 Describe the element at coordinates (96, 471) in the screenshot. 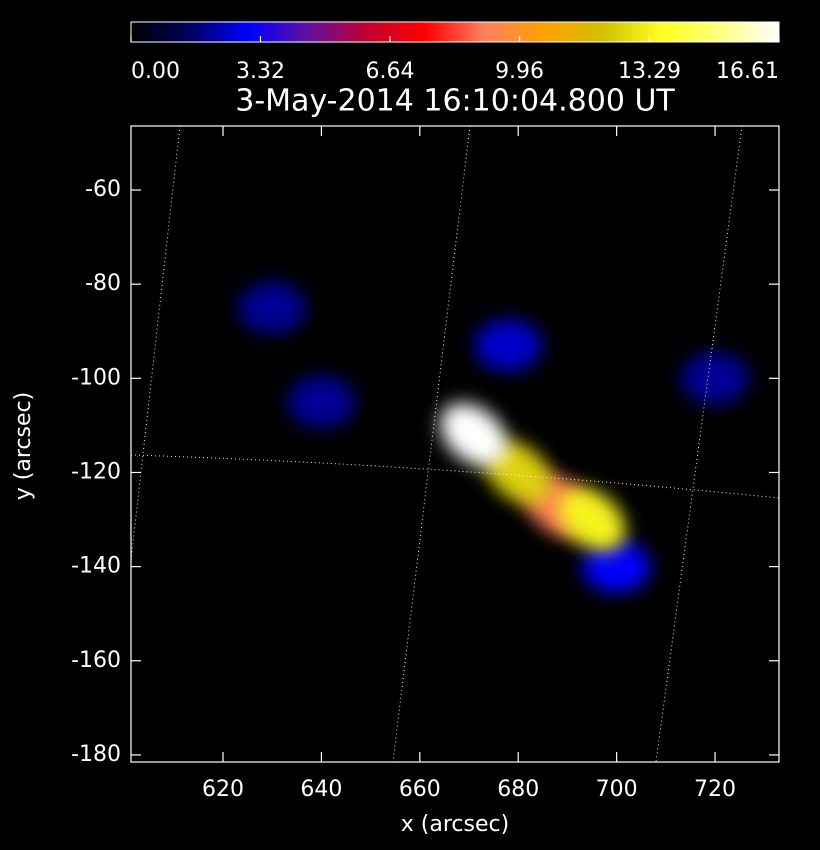

I see `y-tick-label: -120` at that location.